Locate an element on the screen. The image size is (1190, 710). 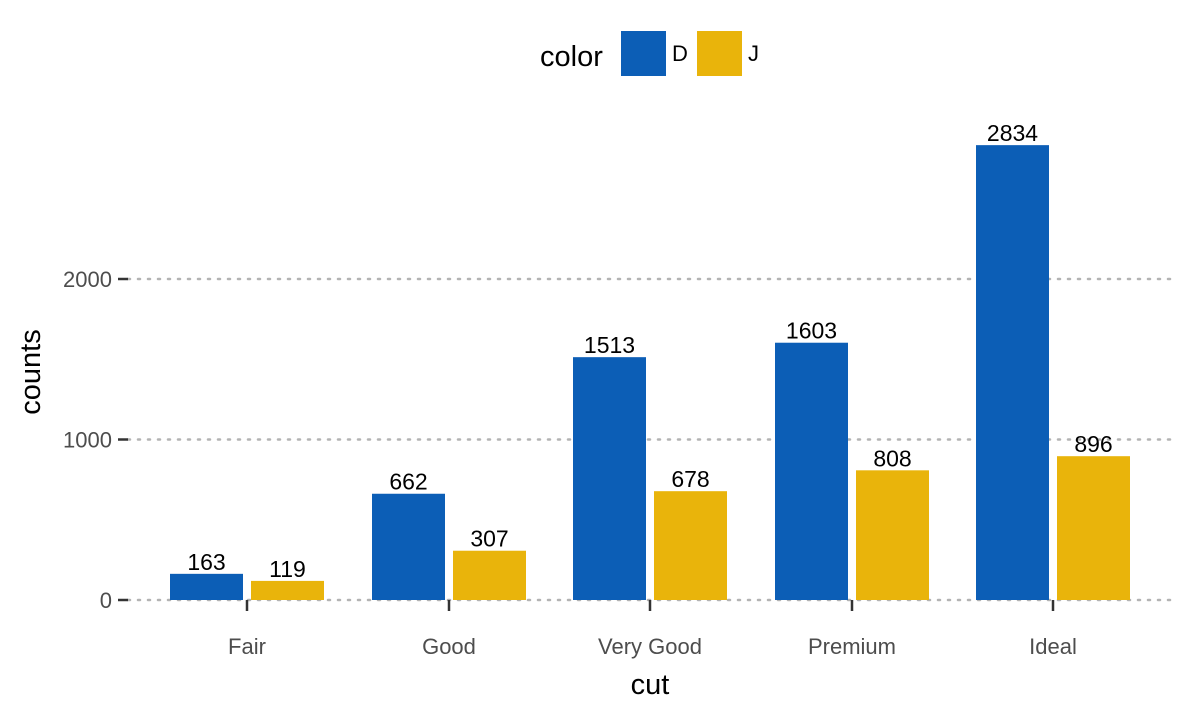
bar-J-very-good is located at coordinates (690, 545).